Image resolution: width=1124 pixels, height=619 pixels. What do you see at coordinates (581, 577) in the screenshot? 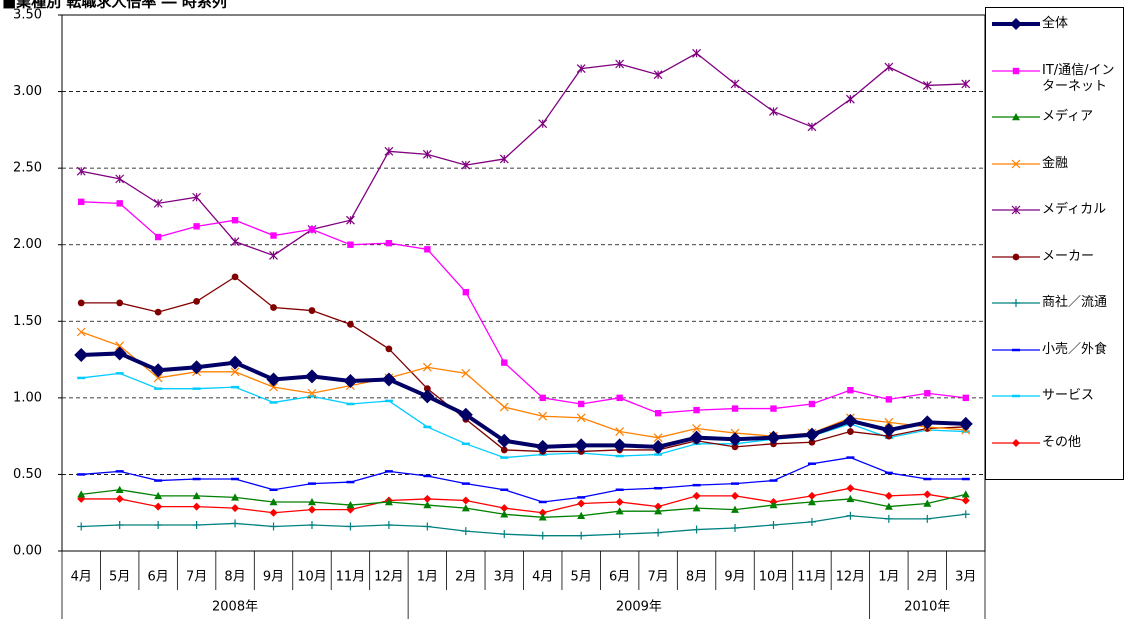
I see `x-tick-label: 5月` at bounding box center [581, 577].